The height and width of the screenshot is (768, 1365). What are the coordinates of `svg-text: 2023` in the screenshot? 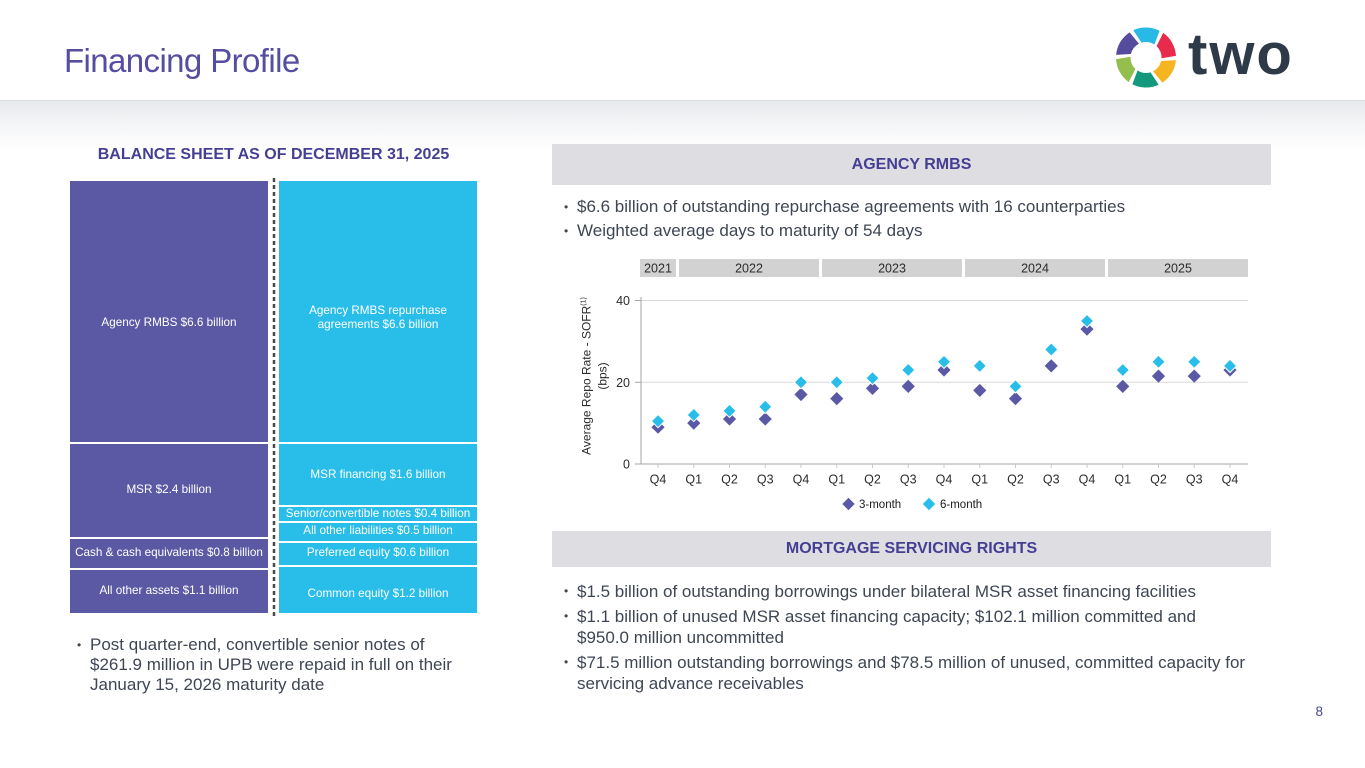 It's located at (892, 269).